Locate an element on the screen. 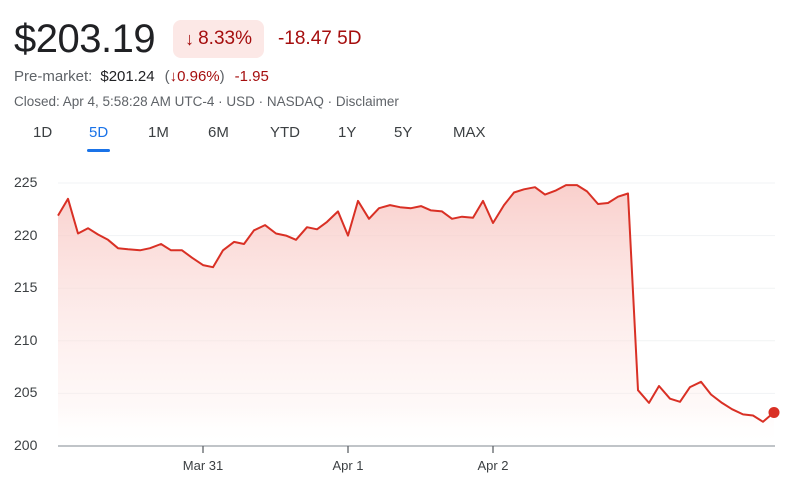  x-axis-label: Apr 2 is located at coordinates (493, 465).